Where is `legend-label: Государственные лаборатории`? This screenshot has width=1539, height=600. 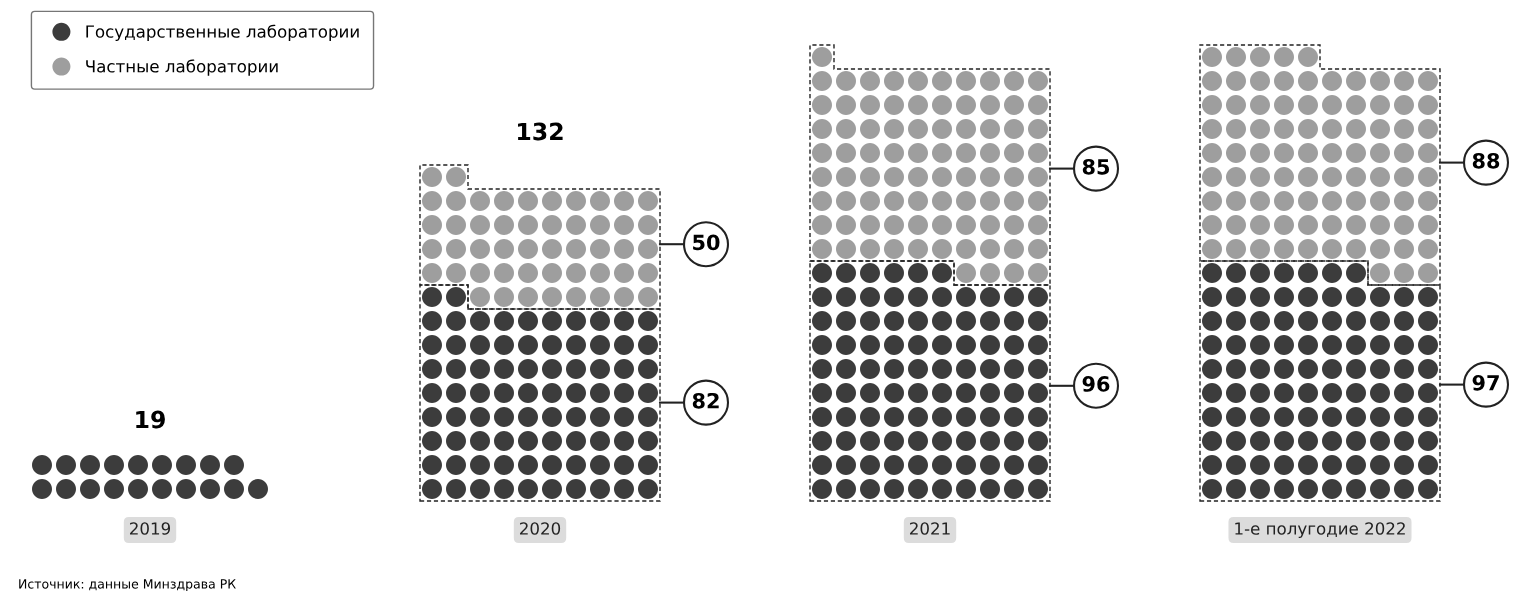 legend-label: Государственные лаборатории is located at coordinates (222, 33).